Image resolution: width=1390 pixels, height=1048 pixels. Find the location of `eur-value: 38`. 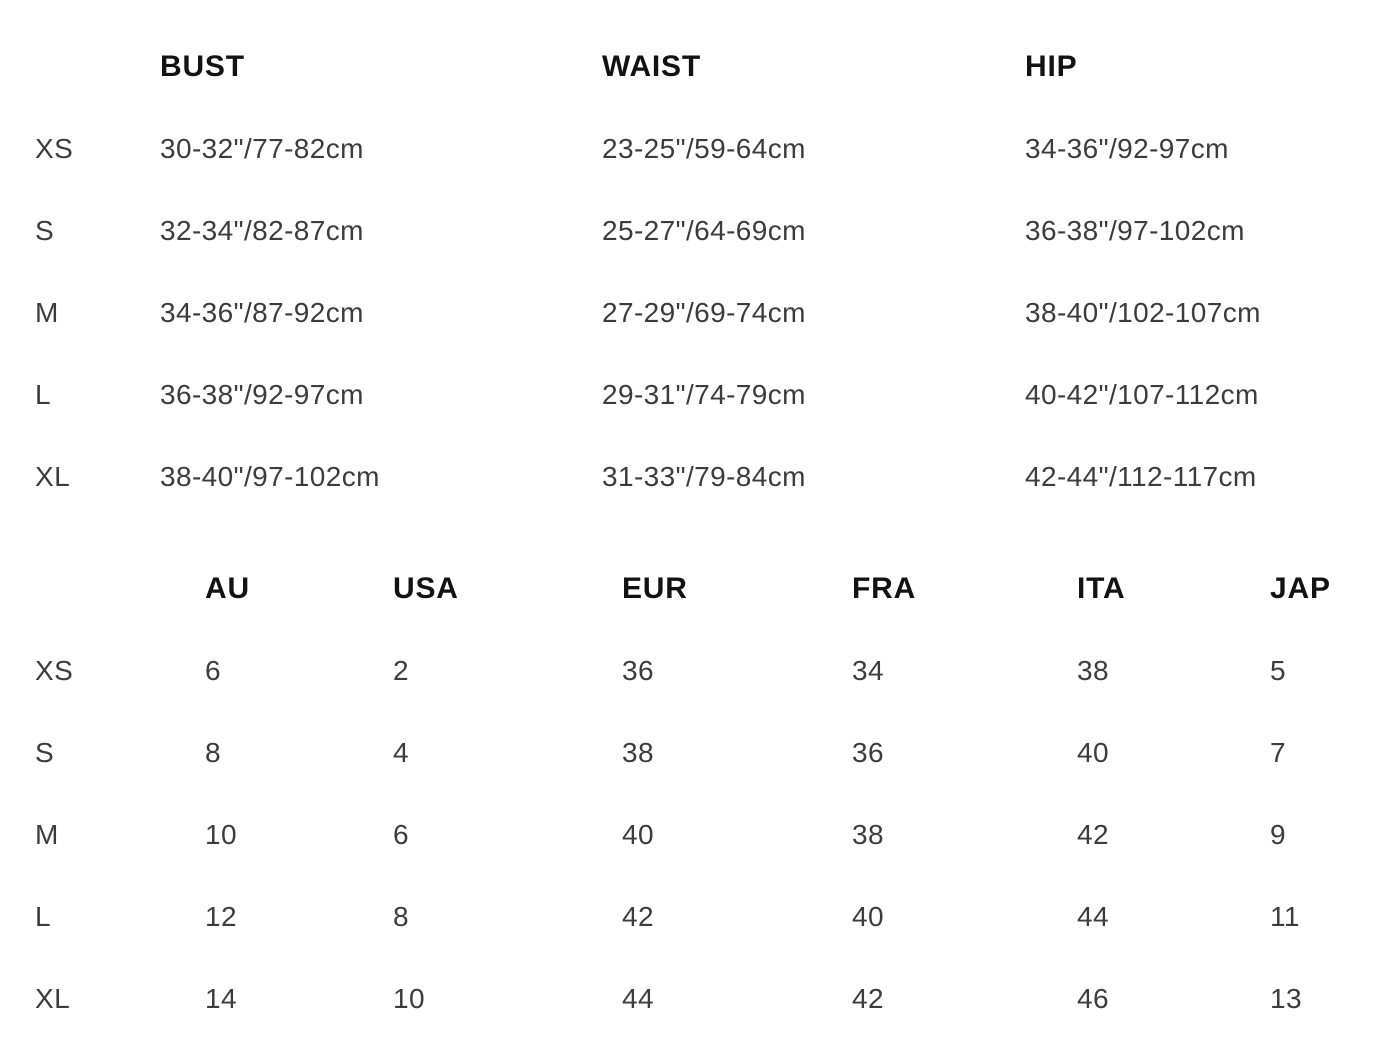

eur-value: 38 is located at coordinates (638, 752).